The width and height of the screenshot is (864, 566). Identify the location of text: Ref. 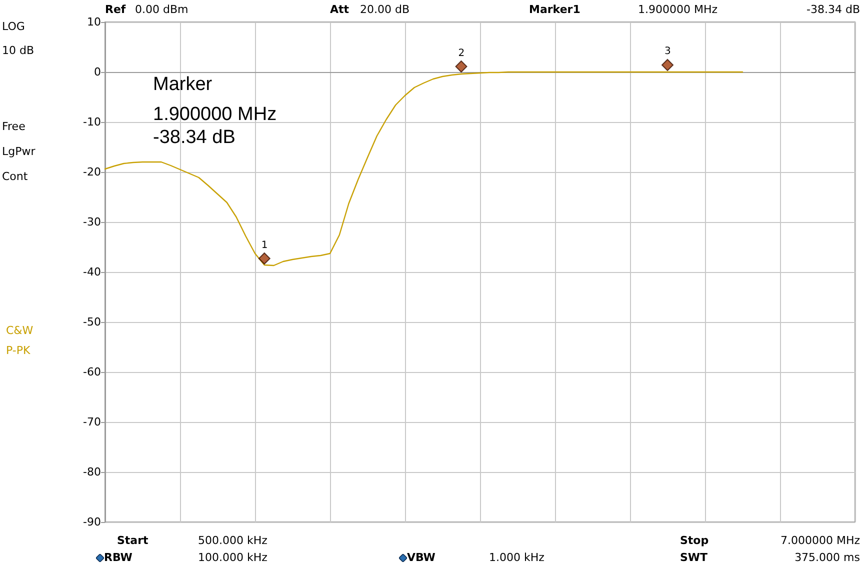
(115, 10).